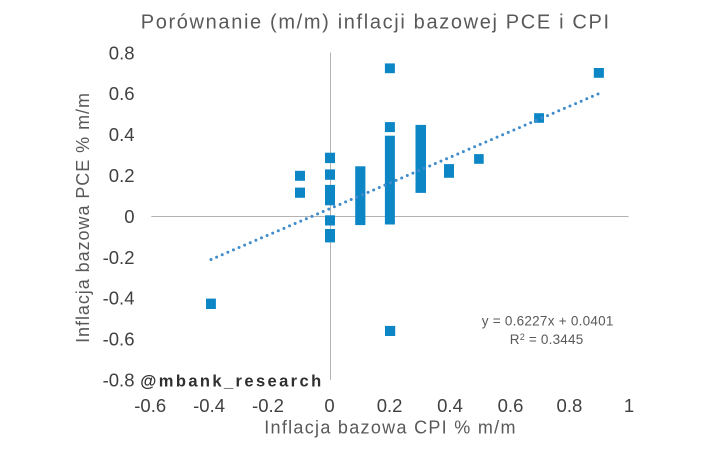 This screenshot has height=453, width=715. Describe the element at coordinates (629, 405) in the screenshot. I see `svg-text: 1` at that location.